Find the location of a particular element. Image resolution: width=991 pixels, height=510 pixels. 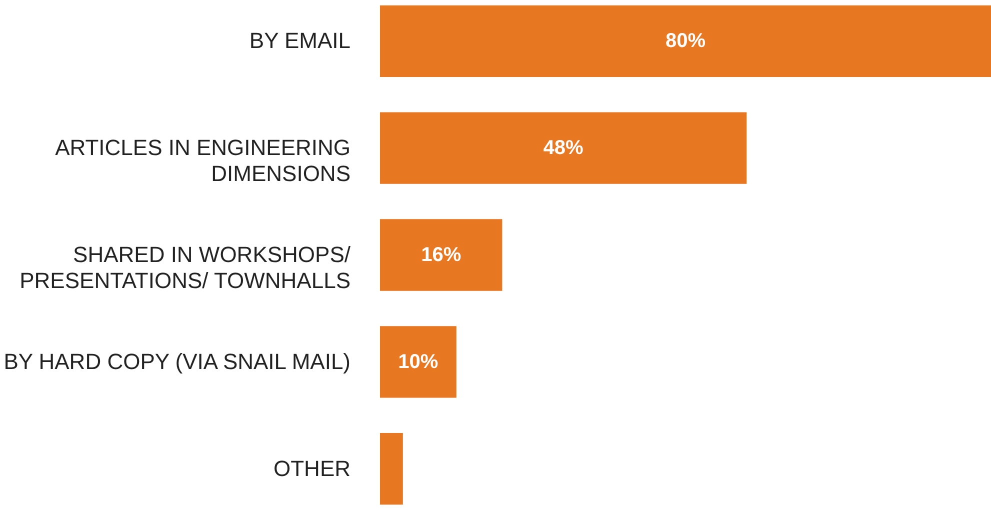

data-label: 16% is located at coordinates (441, 255).